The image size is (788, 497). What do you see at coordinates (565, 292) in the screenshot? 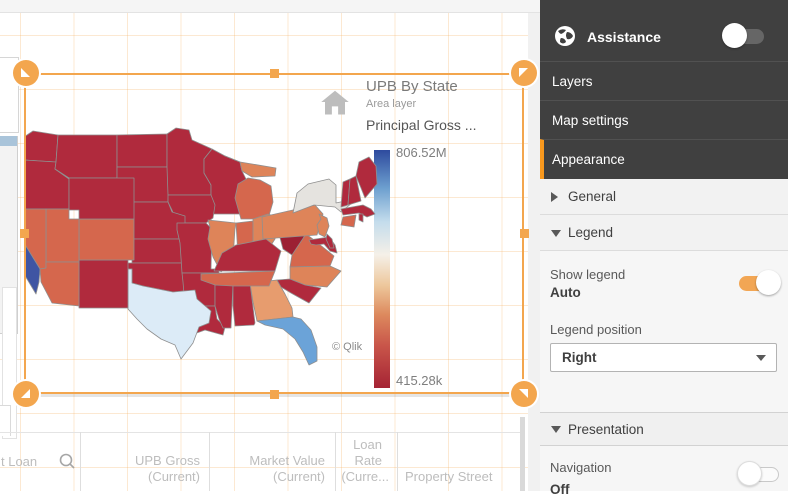
I see `show-legend-value: Auto` at bounding box center [565, 292].